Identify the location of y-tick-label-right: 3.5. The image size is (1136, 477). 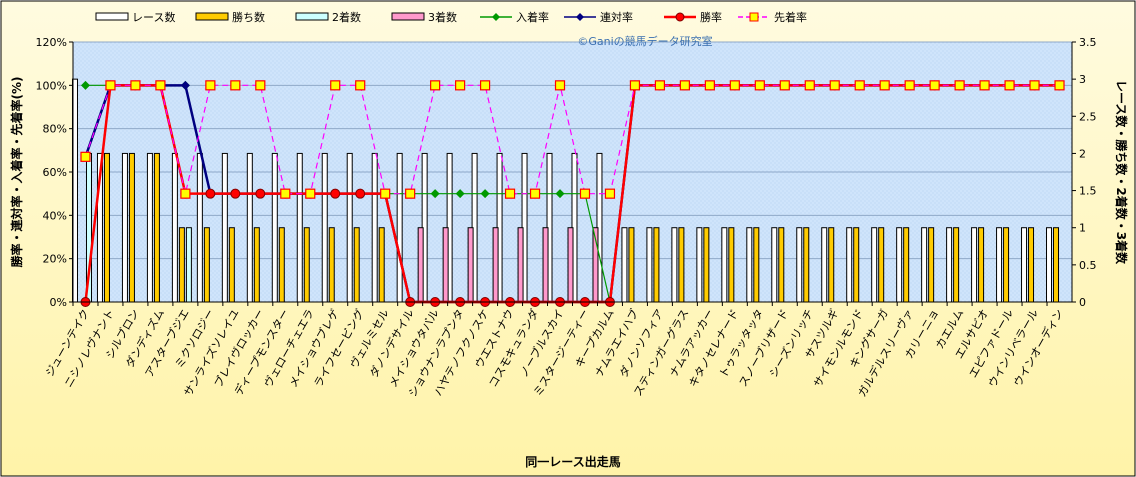
(1088, 42).